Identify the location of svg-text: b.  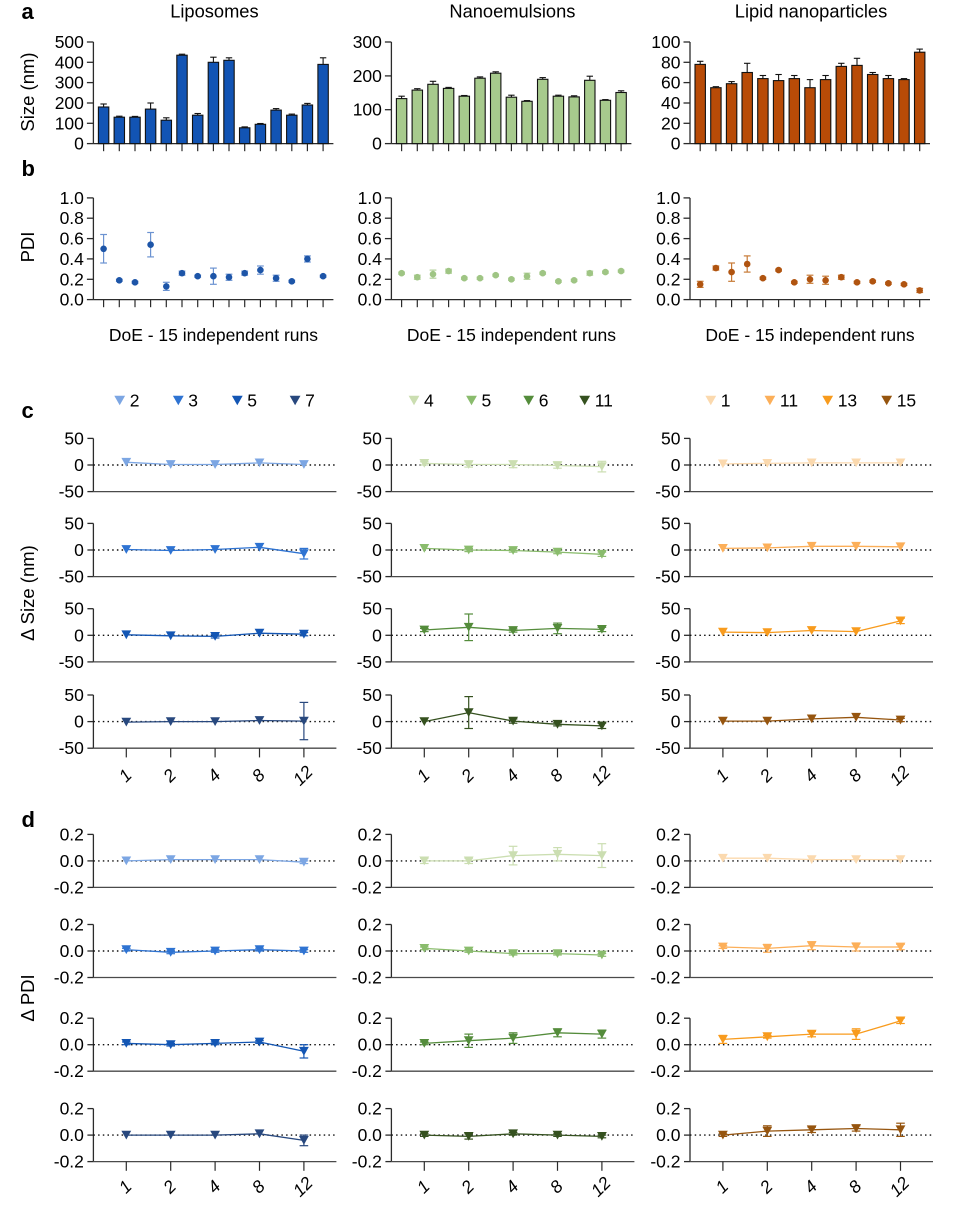
(28, 168).